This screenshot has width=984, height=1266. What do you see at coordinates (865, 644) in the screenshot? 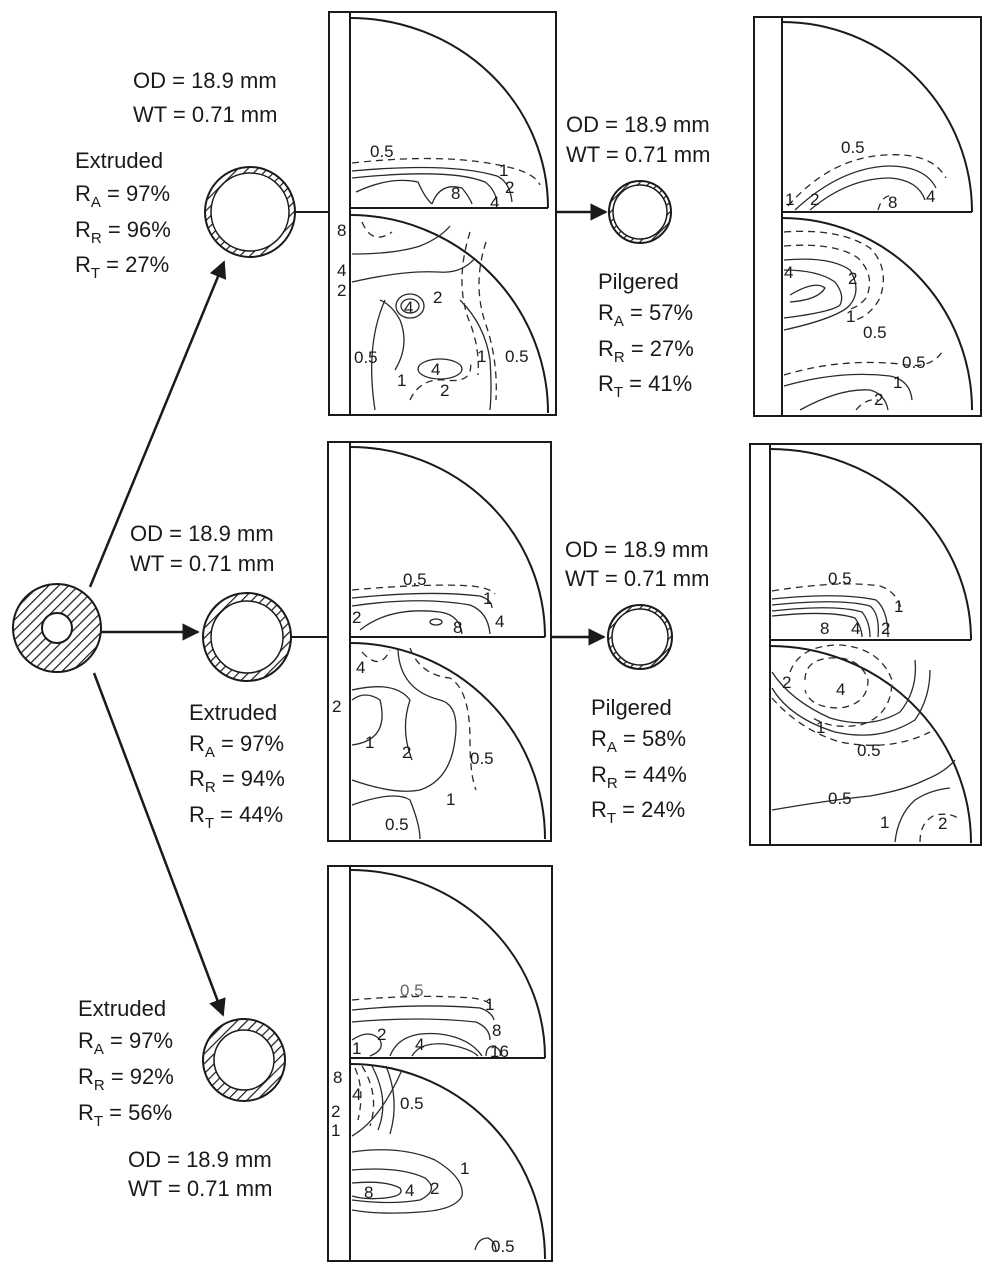
I see `pole-figure-pilgered-2: 0.5 1 8 4 2 2 4 1 0.5 0.5 1 2` at bounding box center [865, 644].